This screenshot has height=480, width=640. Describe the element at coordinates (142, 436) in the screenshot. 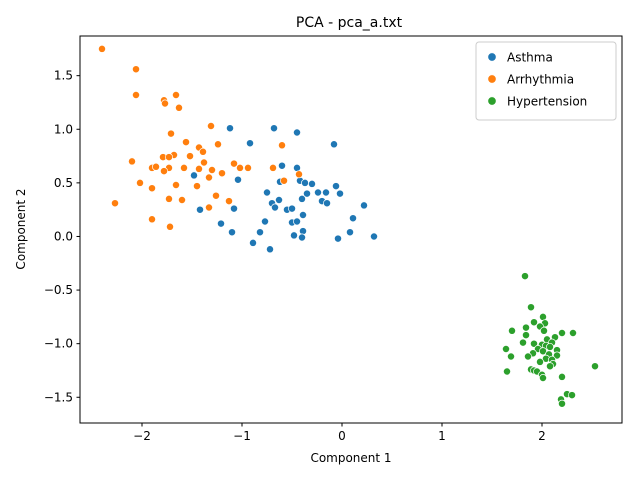

I see `x-tick-label: −2` at that location.